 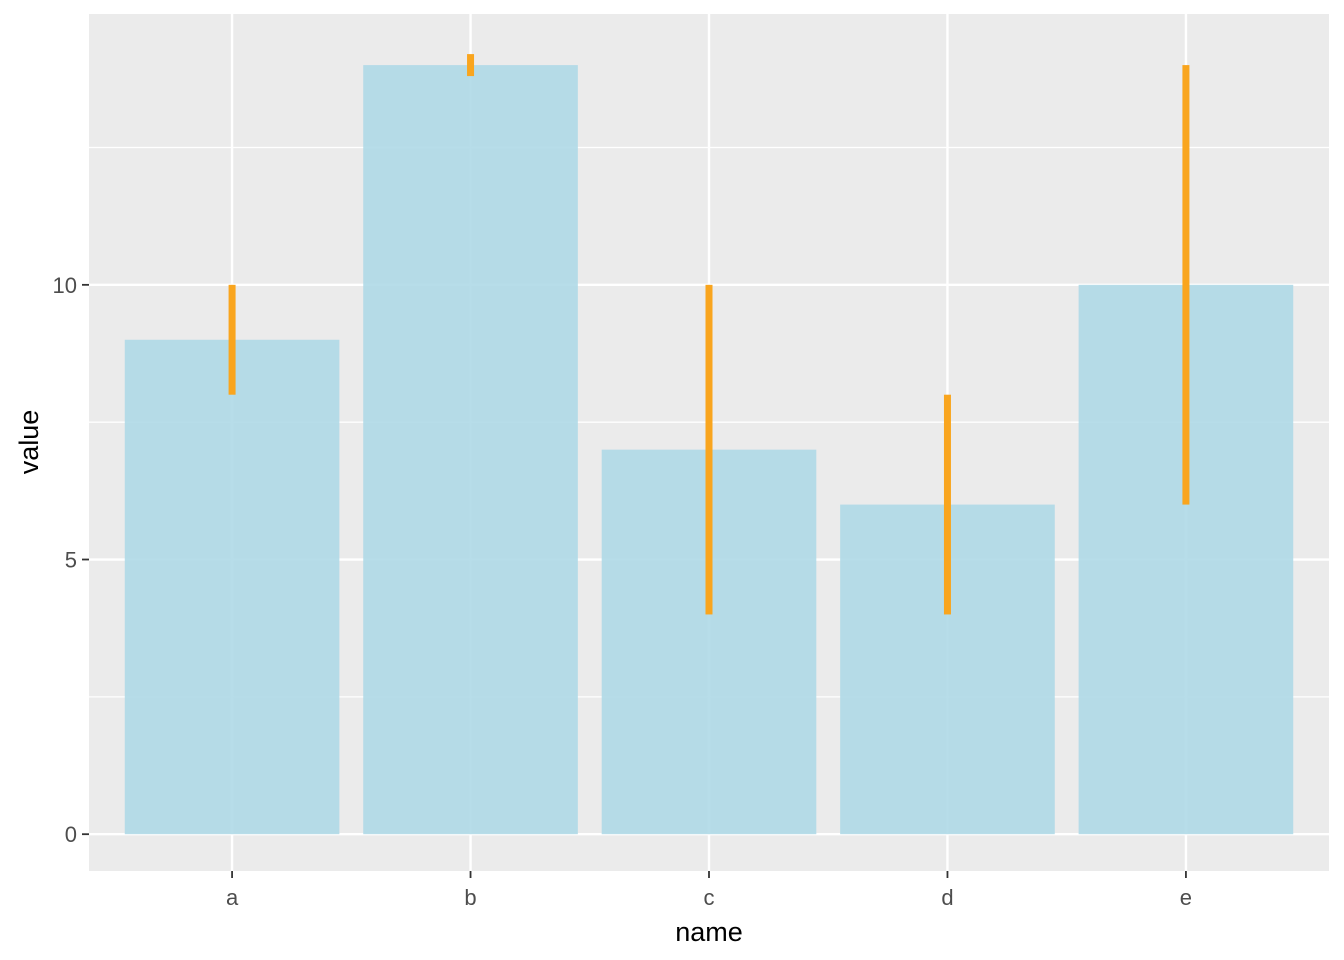 What do you see at coordinates (232, 587) in the screenshot?
I see `bar-a` at bounding box center [232, 587].